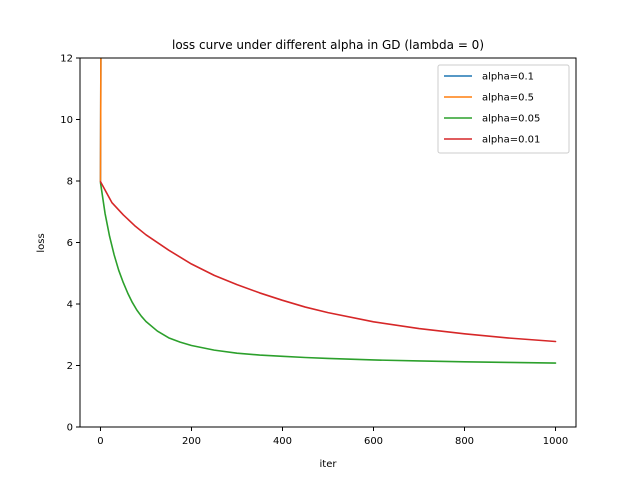 Image resolution: width=640 pixels, height=480 pixels. I want to click on legend-label: alpha=0.5, so click(508, 98).